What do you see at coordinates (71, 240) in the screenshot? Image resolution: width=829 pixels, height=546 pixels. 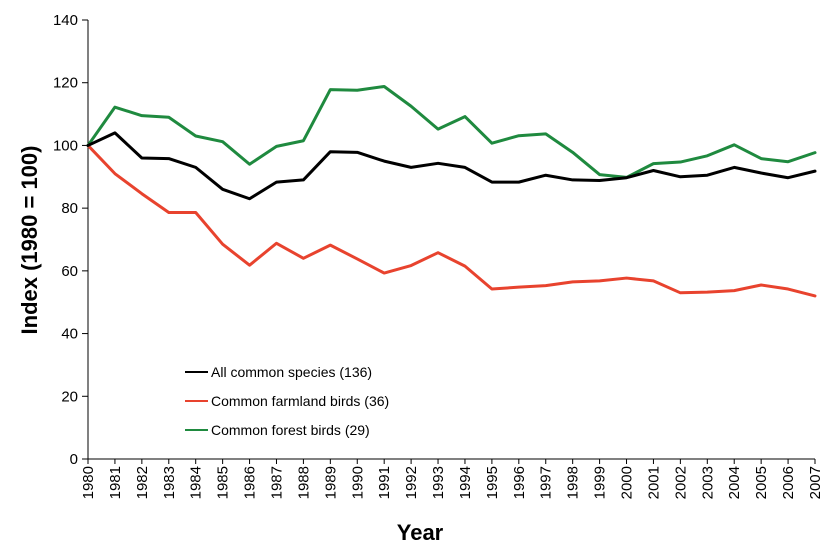 I see `y-axis: 0 20 40 60 80 100 120 140` at bounding box center [71, 240].